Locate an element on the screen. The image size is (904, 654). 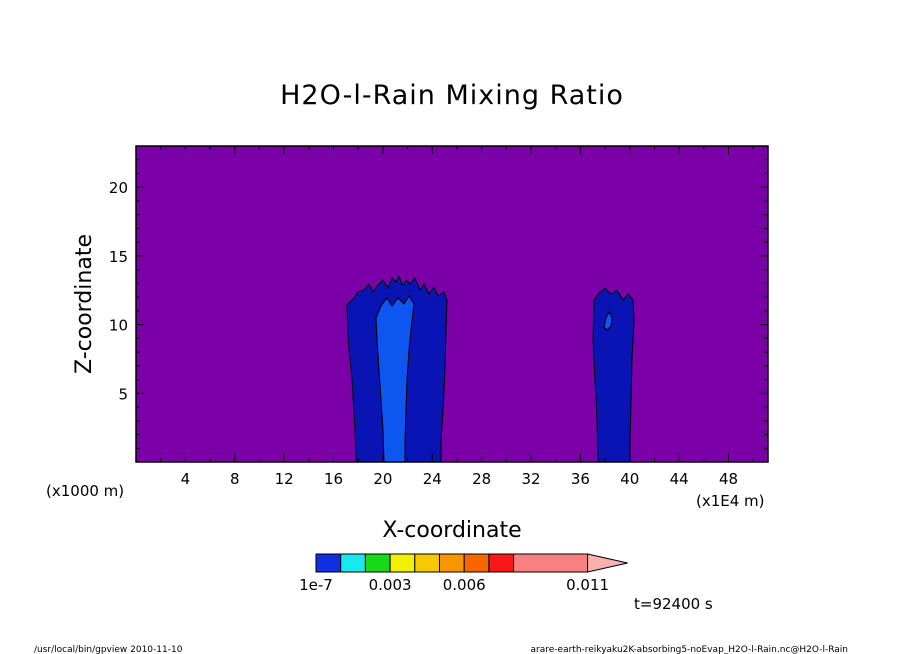
y-tick-label: 5 is located at coordinates (123, 394).